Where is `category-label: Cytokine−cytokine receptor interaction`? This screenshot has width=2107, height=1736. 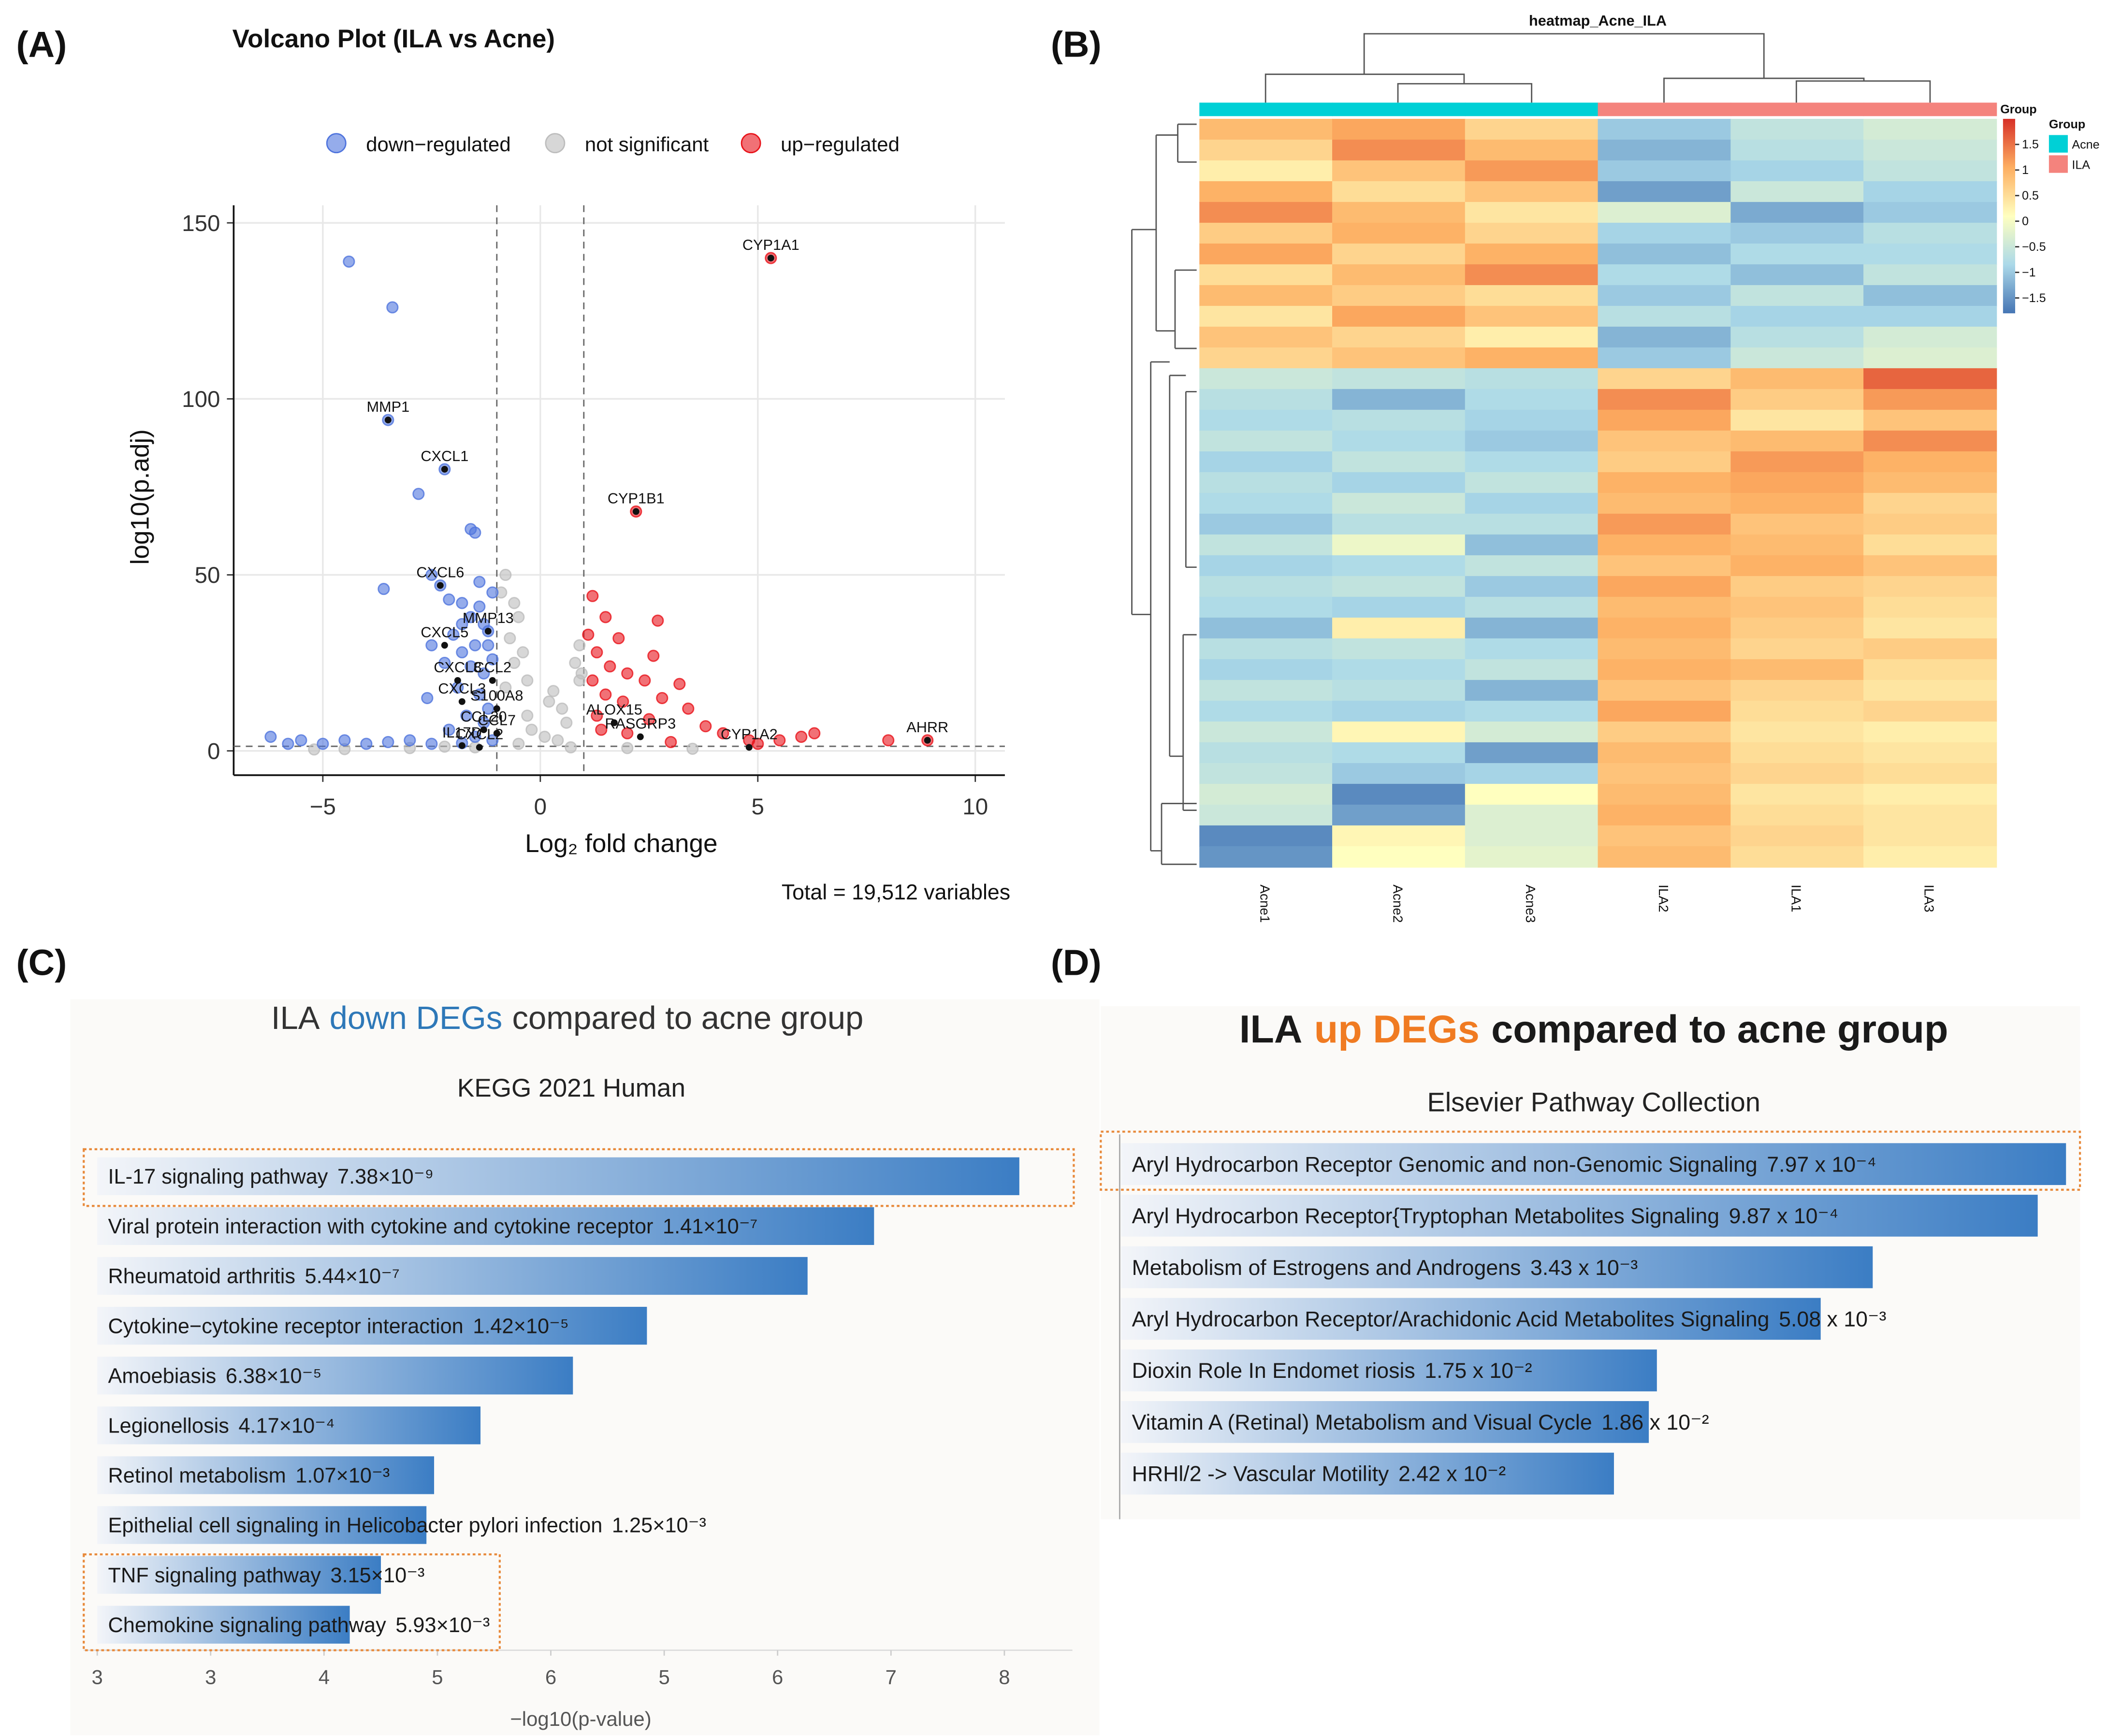 category-label: Cytokine−cytokine receptor interaction is located at coordinates (286, 1326).